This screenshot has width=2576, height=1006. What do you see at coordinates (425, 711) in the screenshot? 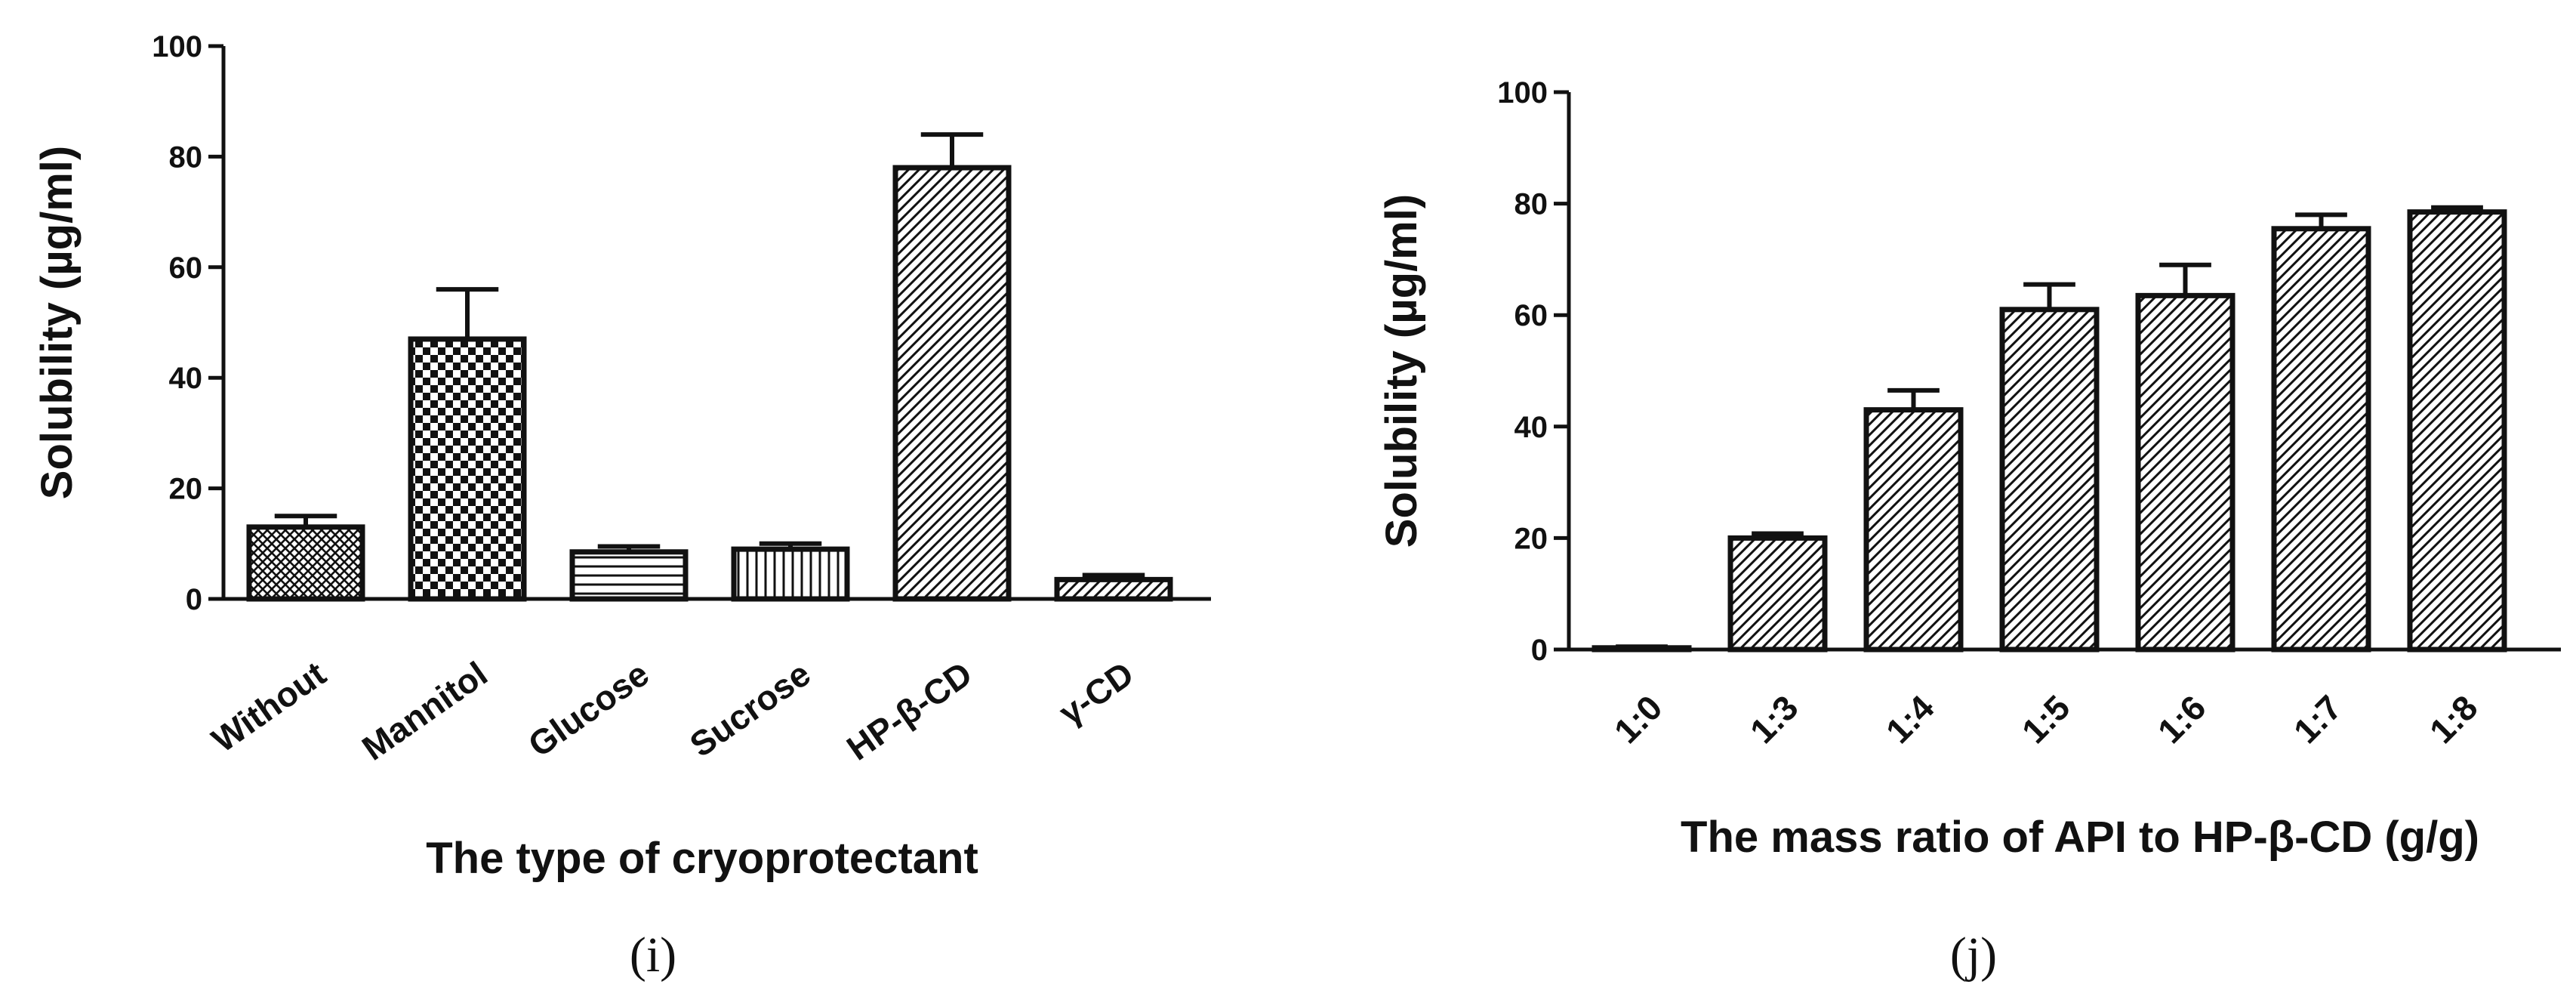
I see `x-tick-label: Mannitol` at bounding box center [425, 711].